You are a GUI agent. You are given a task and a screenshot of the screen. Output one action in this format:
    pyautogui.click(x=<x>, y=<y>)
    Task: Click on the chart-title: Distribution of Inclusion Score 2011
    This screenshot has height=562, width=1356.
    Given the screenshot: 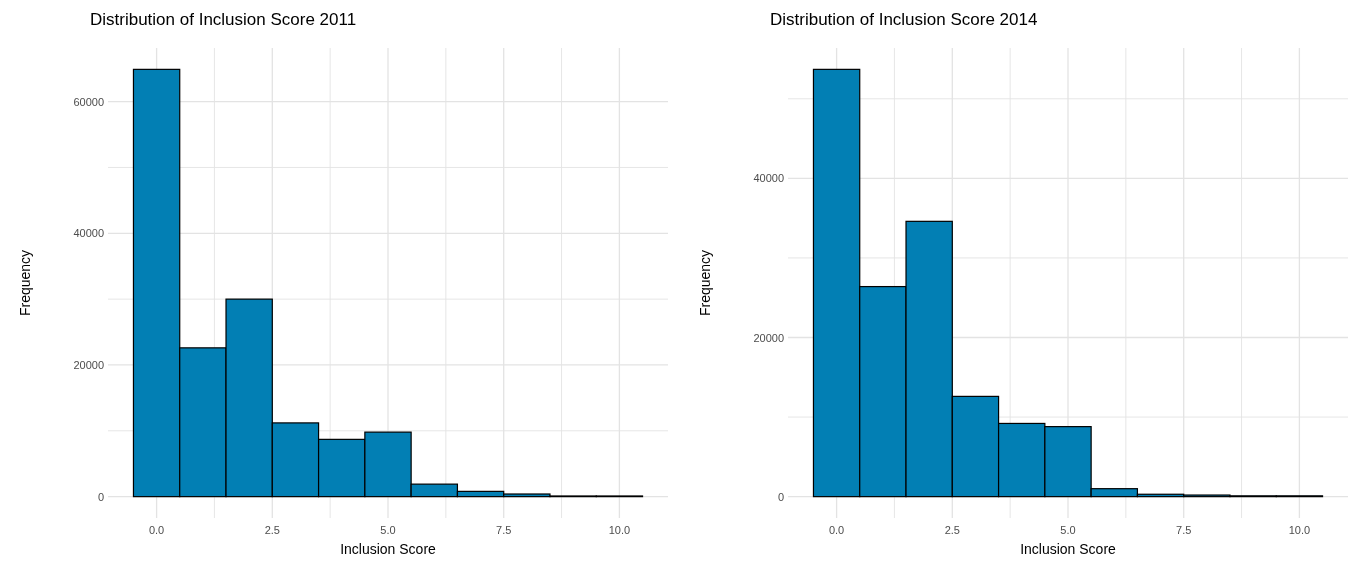 What is the action you would take?
    pyautogui.click(x=223, y=19)
    